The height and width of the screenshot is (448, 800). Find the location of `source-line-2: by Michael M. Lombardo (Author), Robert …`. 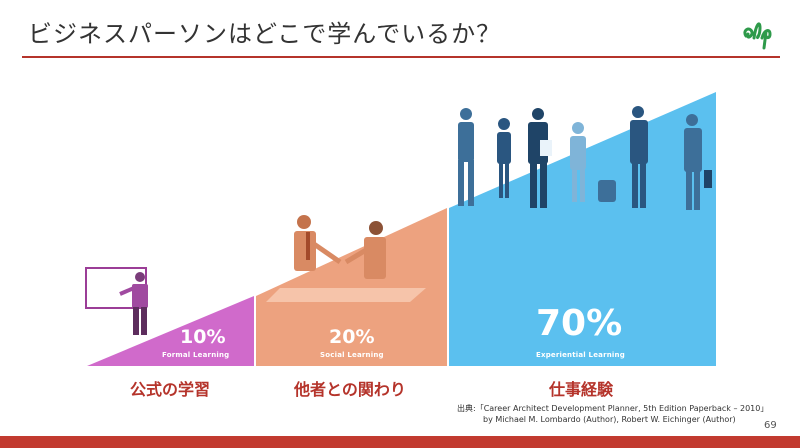

source-line-2: by Michael M. Lombardo (Author), Robert … is located at coordinates (609, 419).